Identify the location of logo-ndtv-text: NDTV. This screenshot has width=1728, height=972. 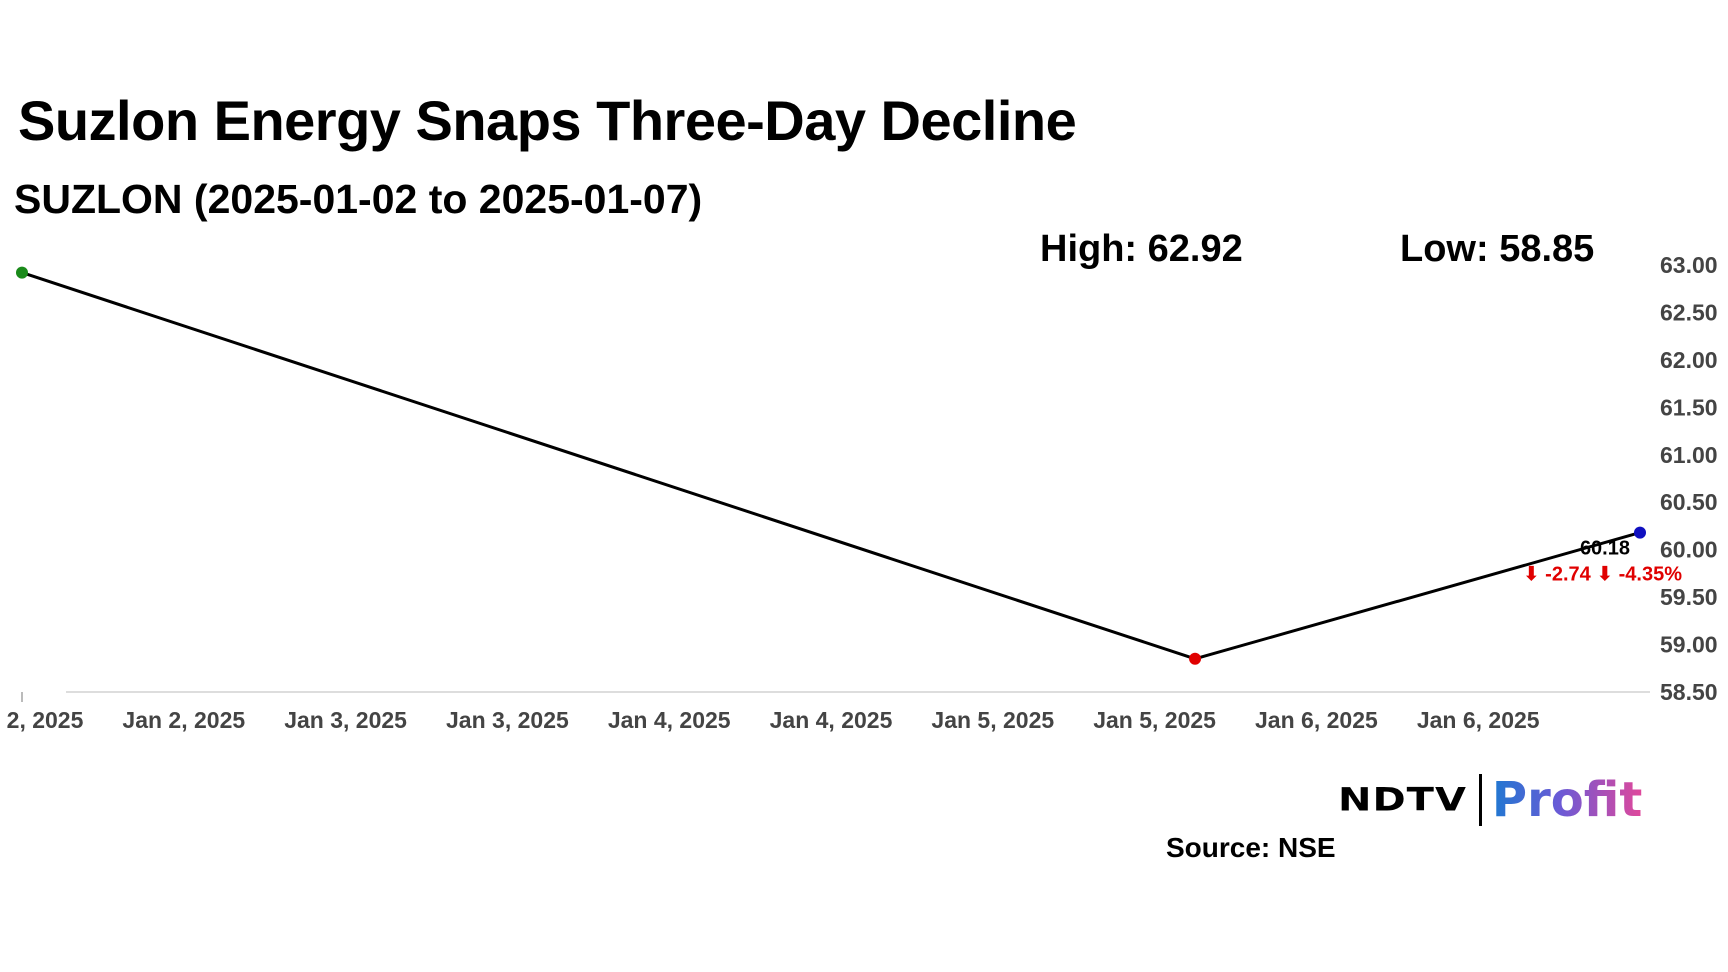
(1402, 800).